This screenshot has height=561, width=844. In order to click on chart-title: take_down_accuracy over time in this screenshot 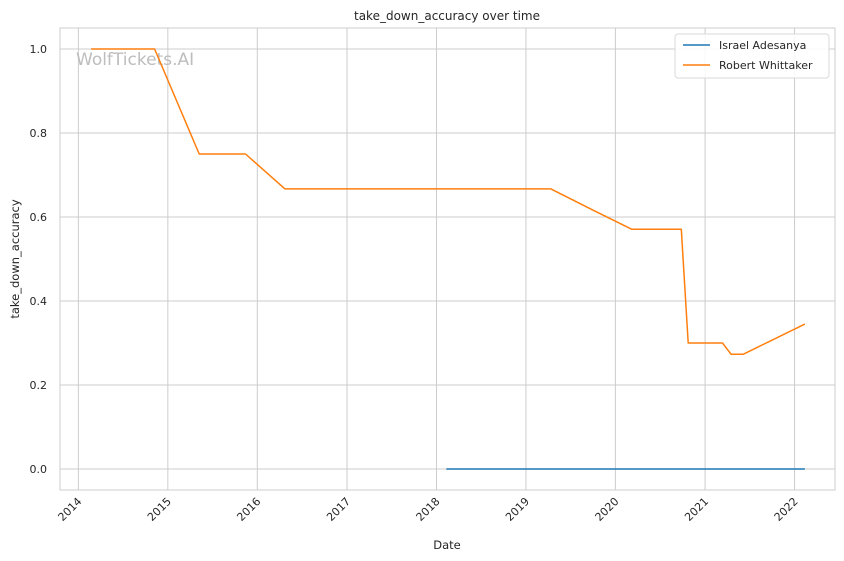, I will do `click(447, 16)`.